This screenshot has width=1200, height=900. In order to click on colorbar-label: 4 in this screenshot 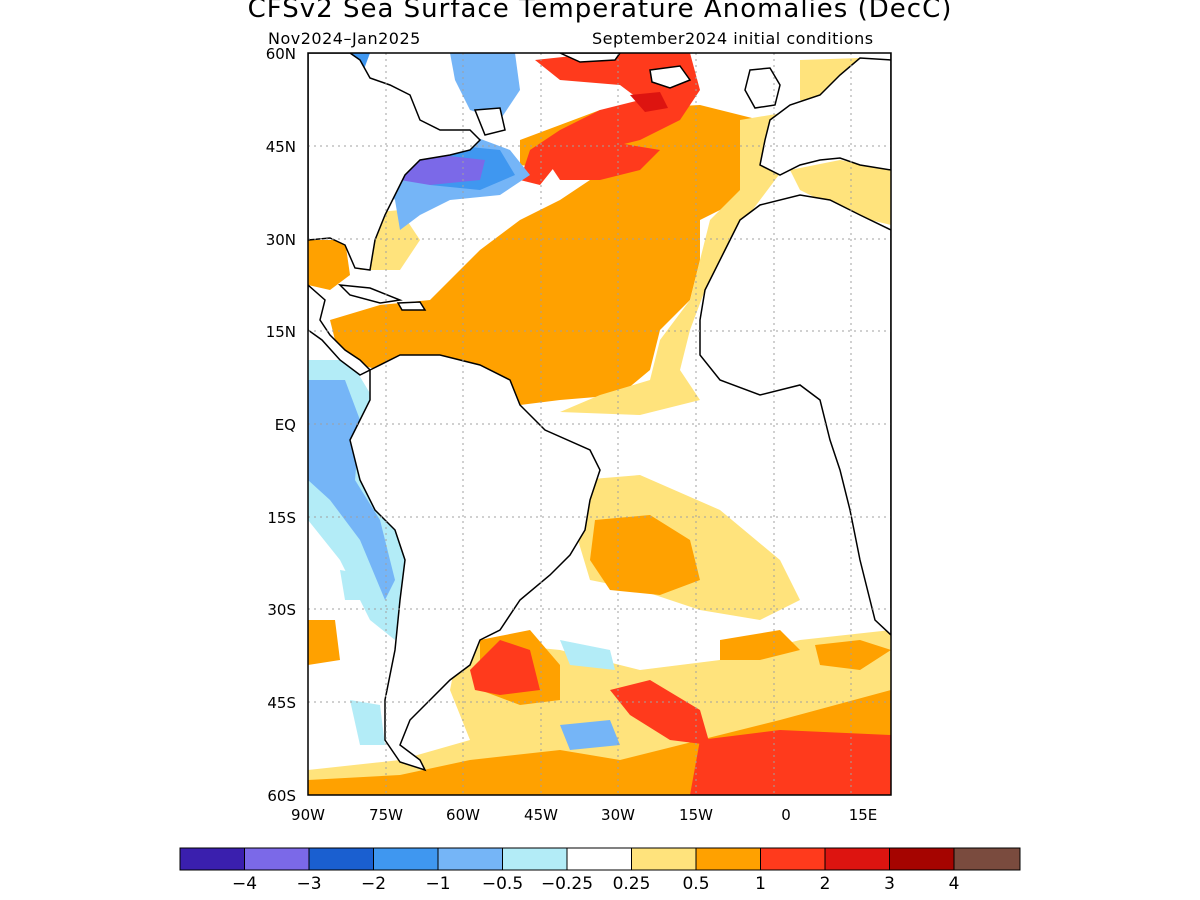, I will do `click(954, 884)`.